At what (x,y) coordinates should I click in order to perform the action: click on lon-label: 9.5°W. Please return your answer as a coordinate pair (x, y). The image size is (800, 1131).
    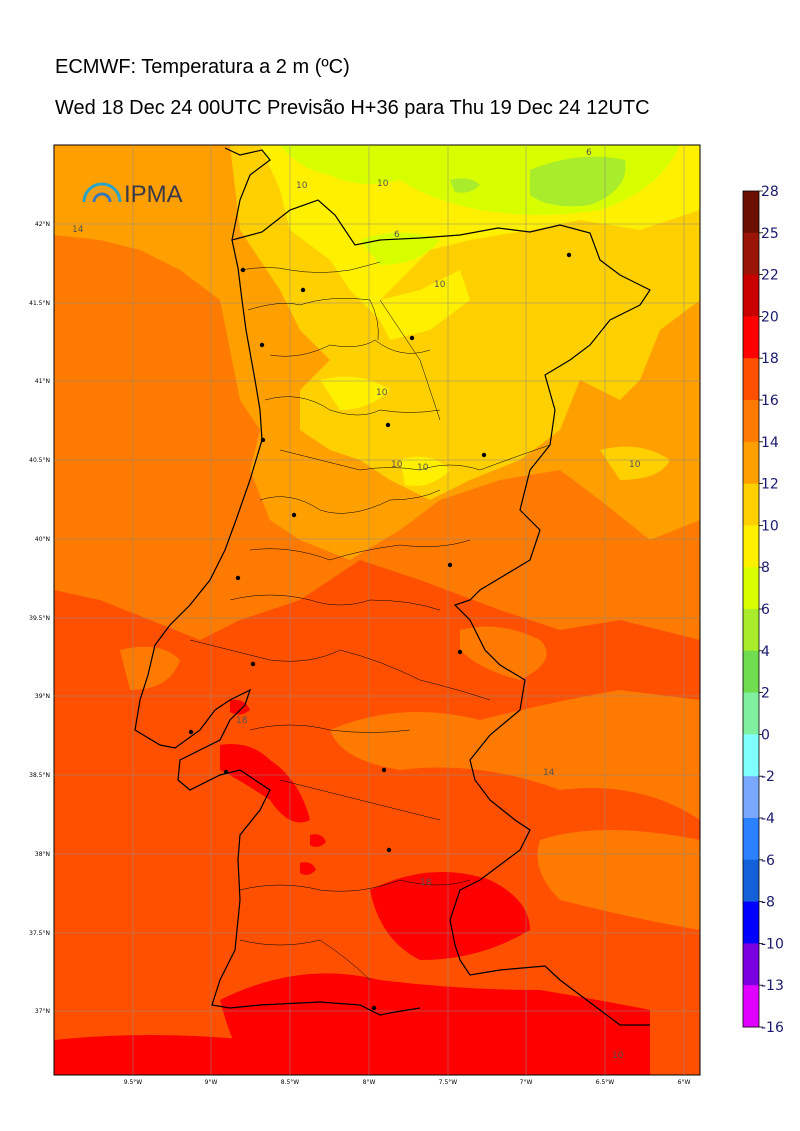
    Looking at the image, I should click on (133, 1082).